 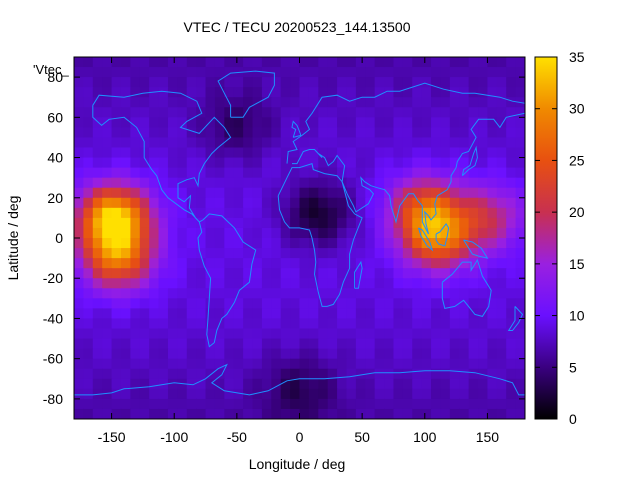 I want to click on y-tick-label: -60, so click(x=53, y=359).